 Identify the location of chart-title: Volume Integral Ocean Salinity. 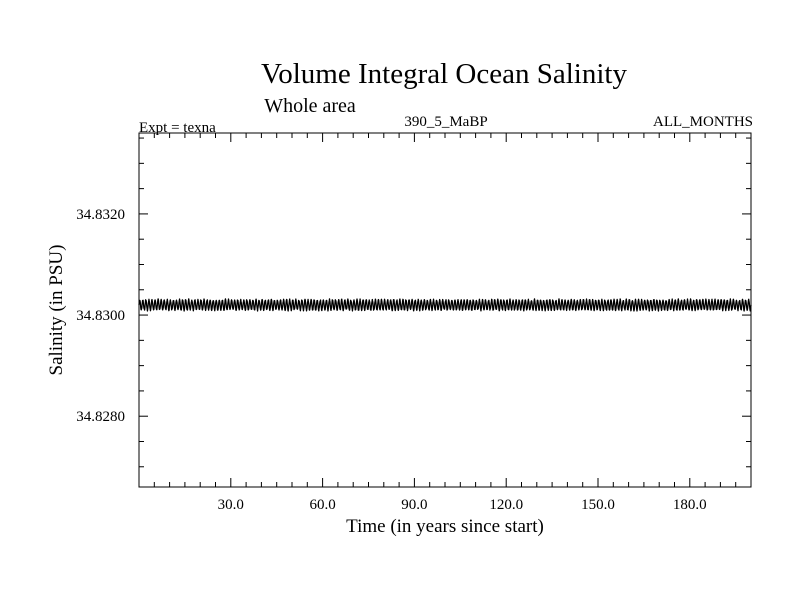
(444, 74).